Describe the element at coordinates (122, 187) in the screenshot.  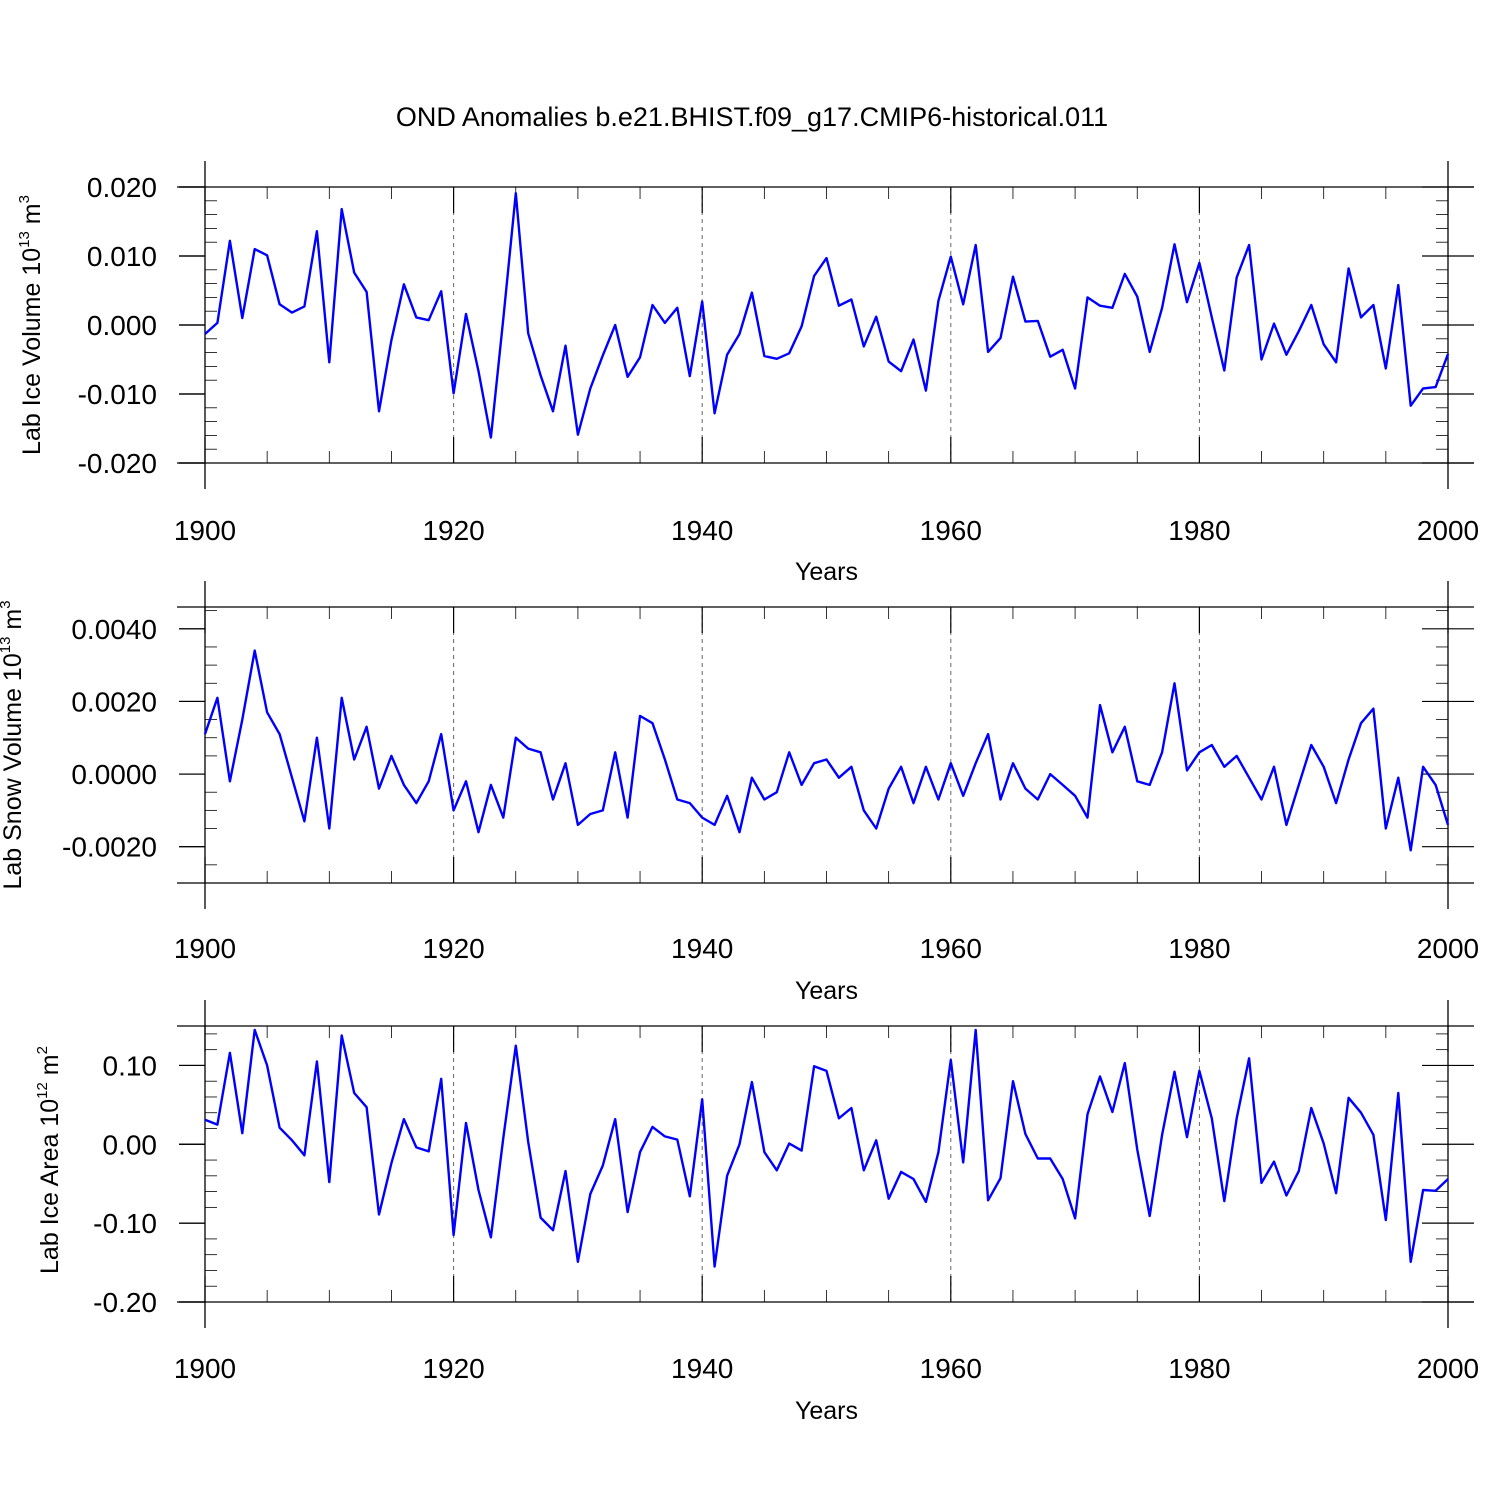
I see `y-tick-label-4: 0.020` at that location.